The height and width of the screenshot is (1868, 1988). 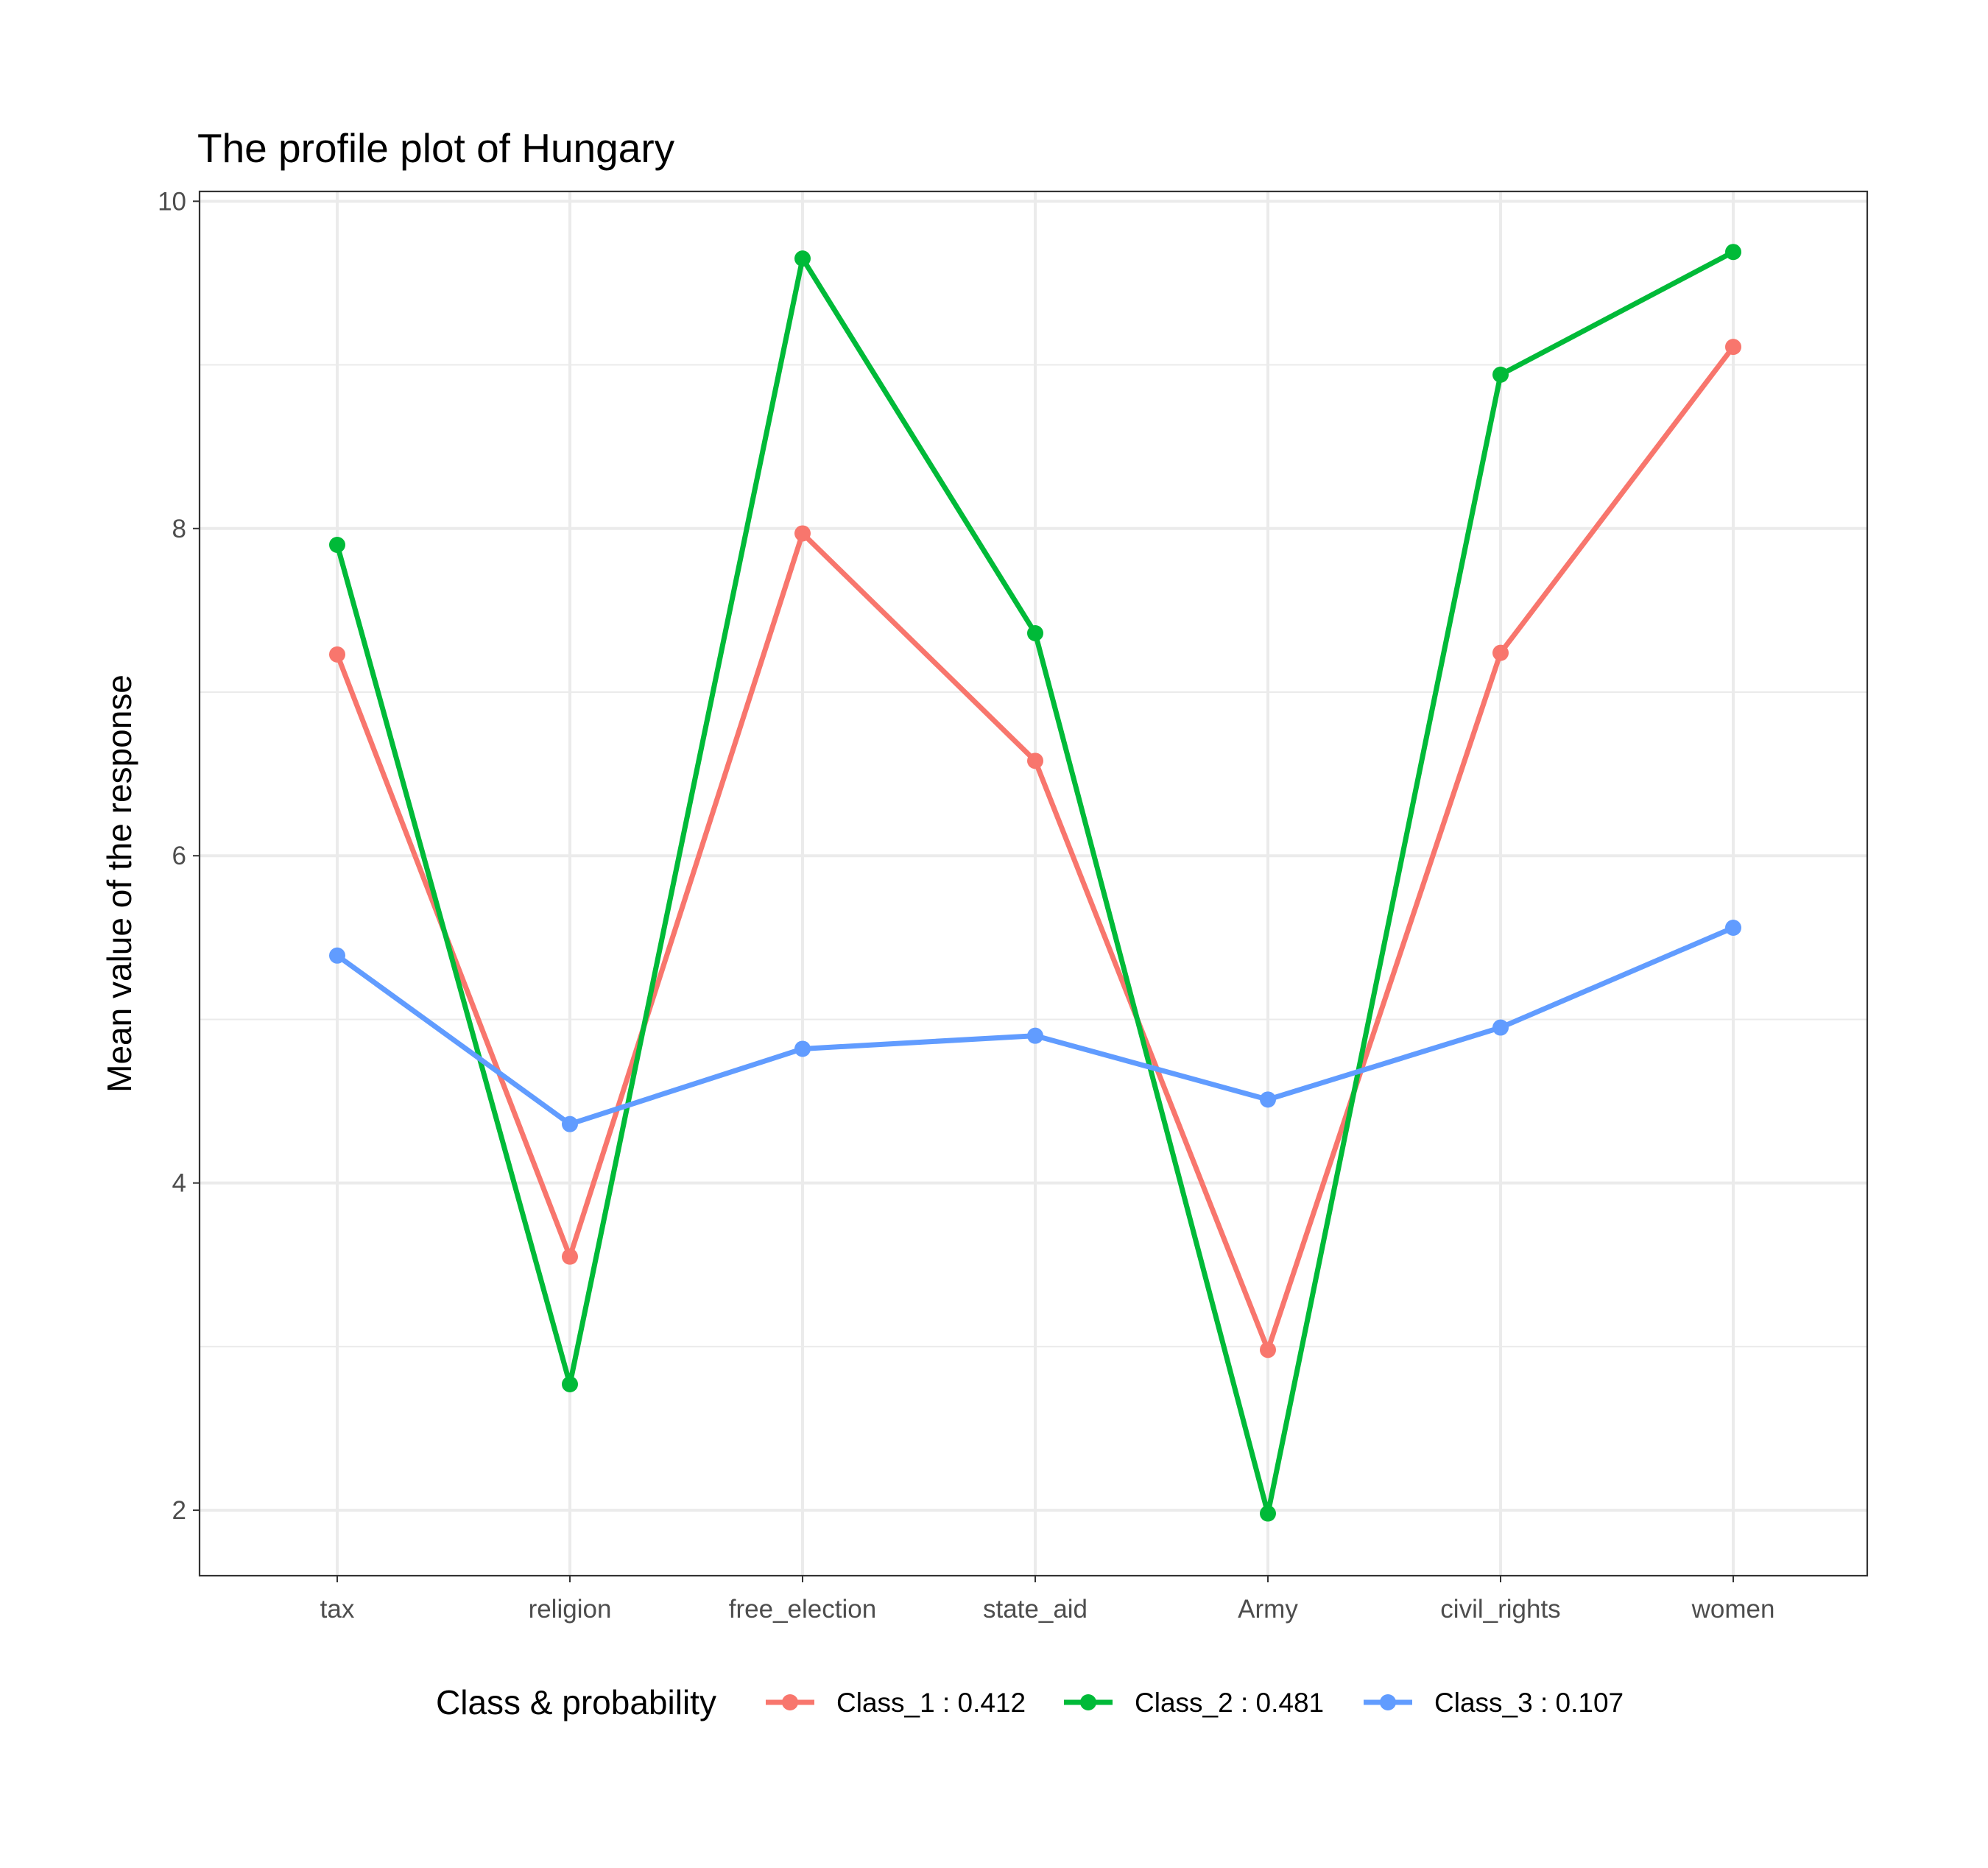 What do you see at coordinates (1035, 1609) in the screenshot?
I see `x-tick-label: state_aid` at bounding box center [1035, 1609].